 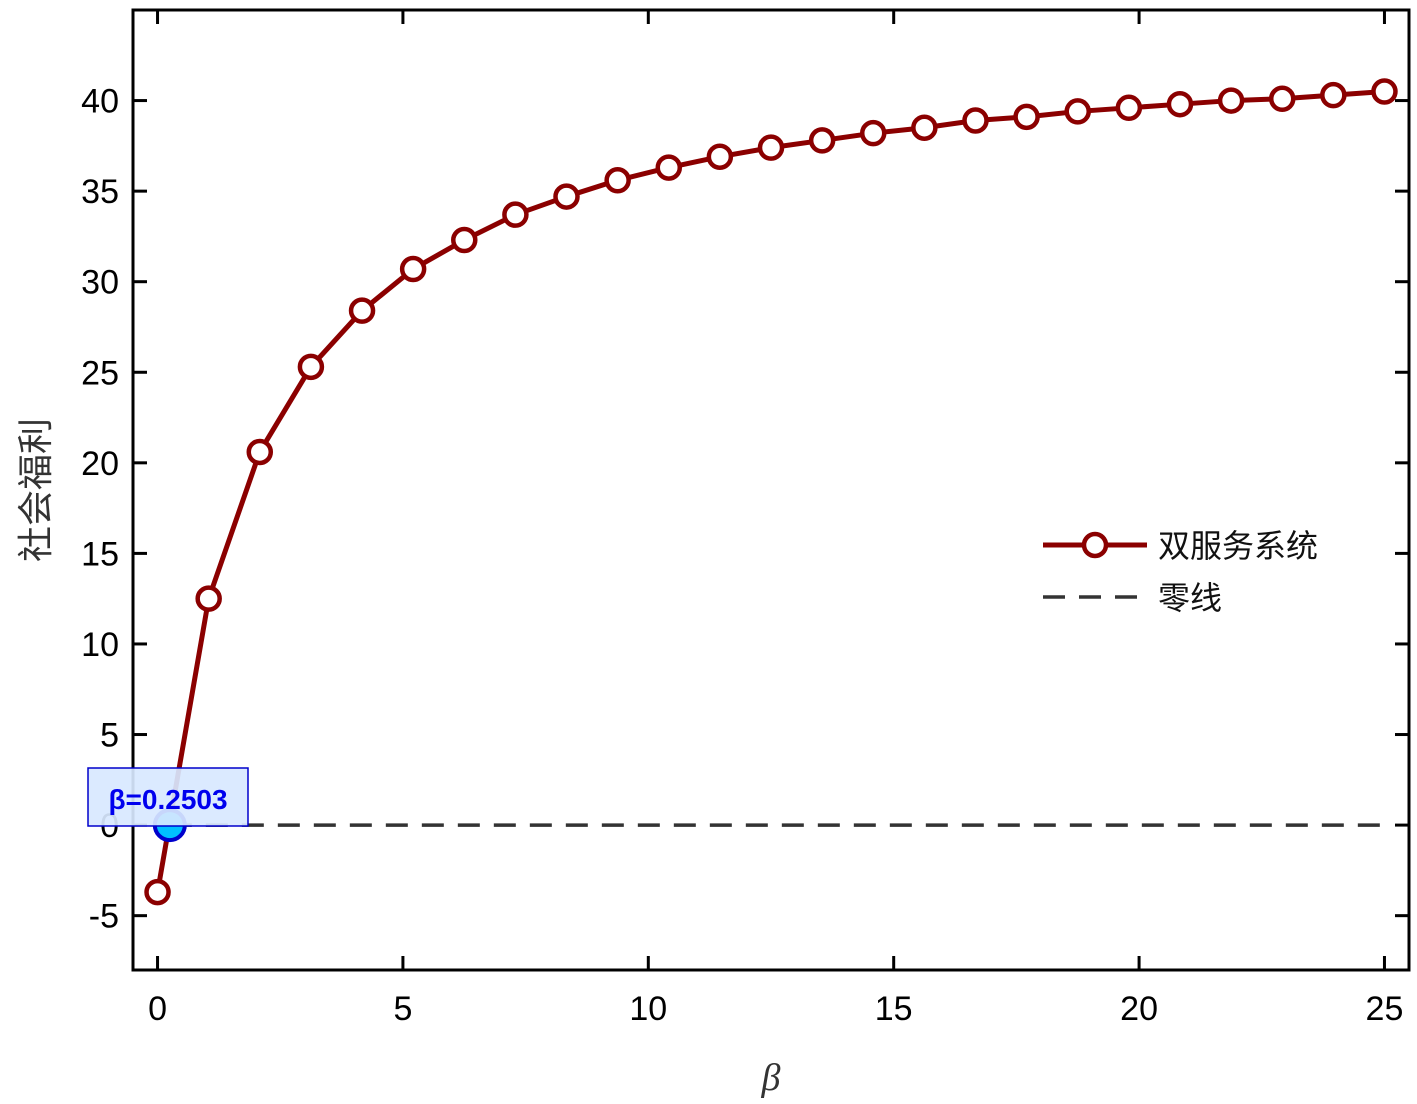 What do you see at coordinates (402, 1009) in the screenshot?
I see `x-tick-label: 5` at bounding box center [402, 1009].